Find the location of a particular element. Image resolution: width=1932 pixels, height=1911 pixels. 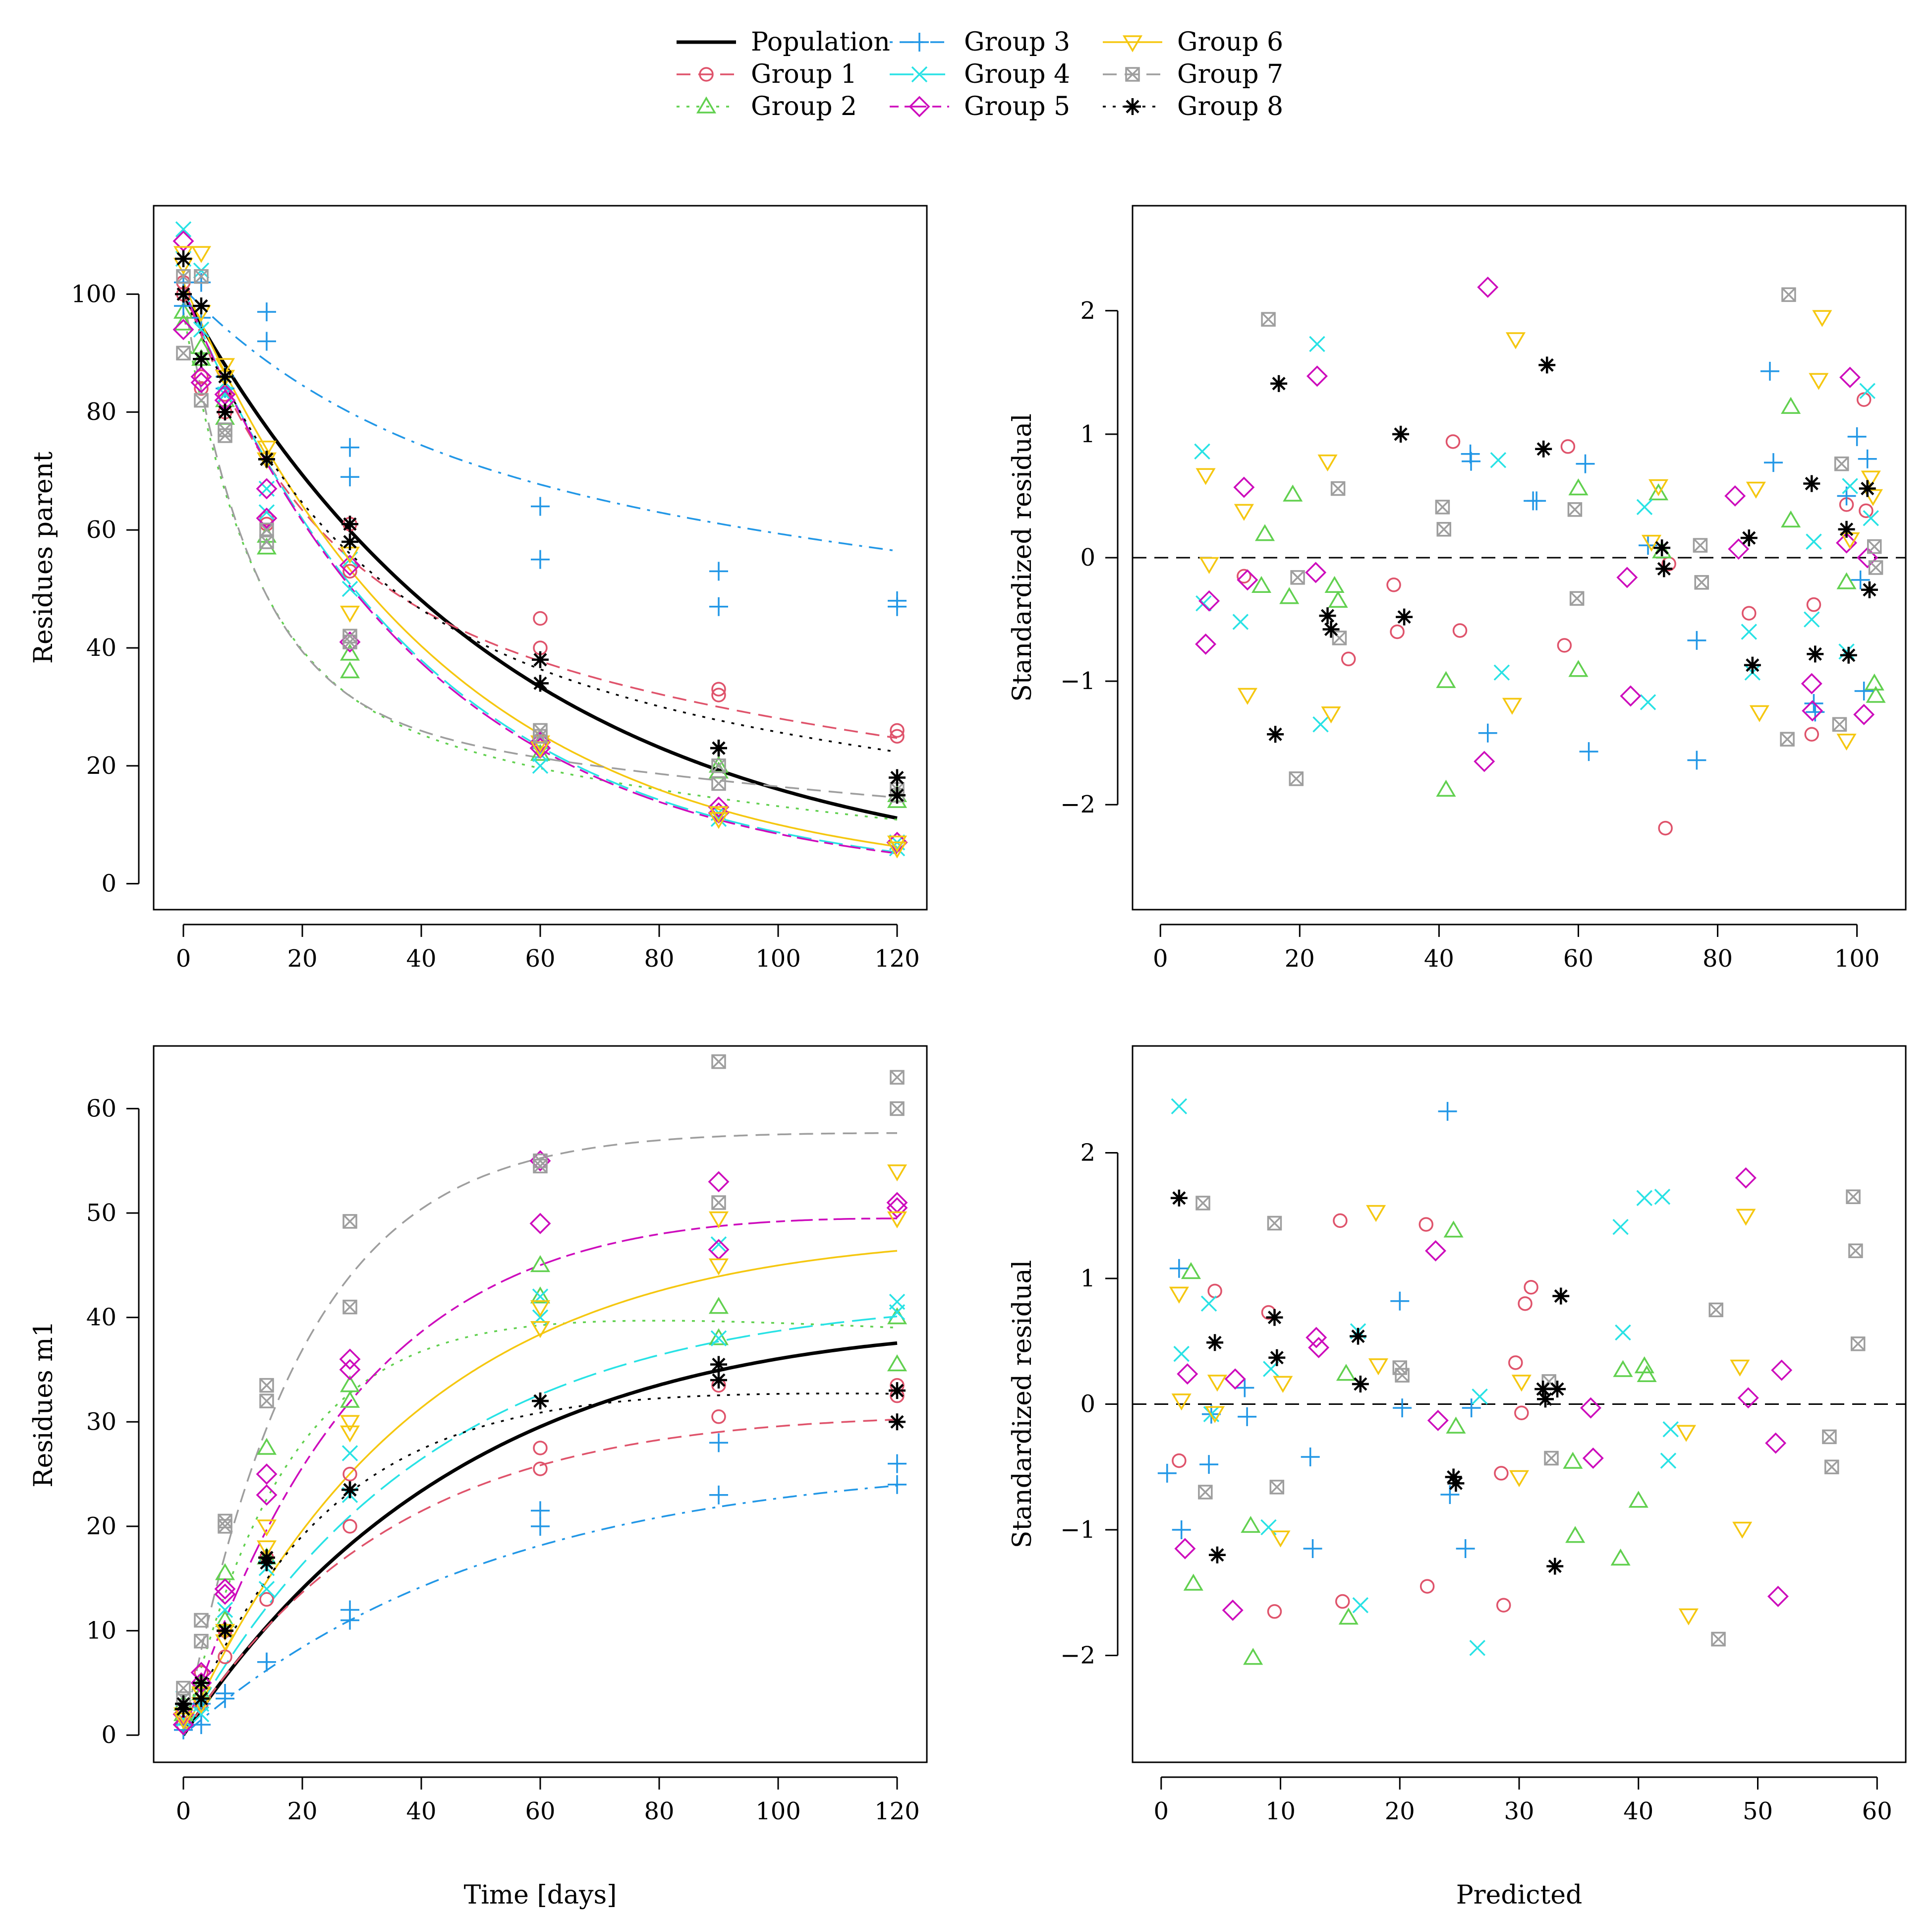

y-tick-label: −2 is located at coordinates (1077, 1656).